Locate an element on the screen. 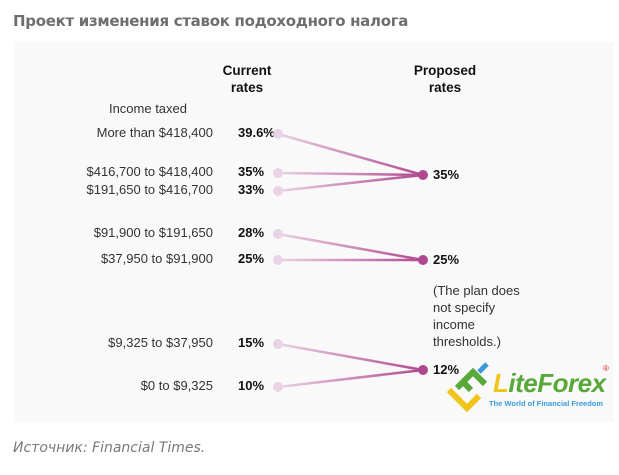 Image resolution: width=619 pixels, height=475 pixels. proposed-rates-header: Proposed rates is located at coordinates (445, 79).